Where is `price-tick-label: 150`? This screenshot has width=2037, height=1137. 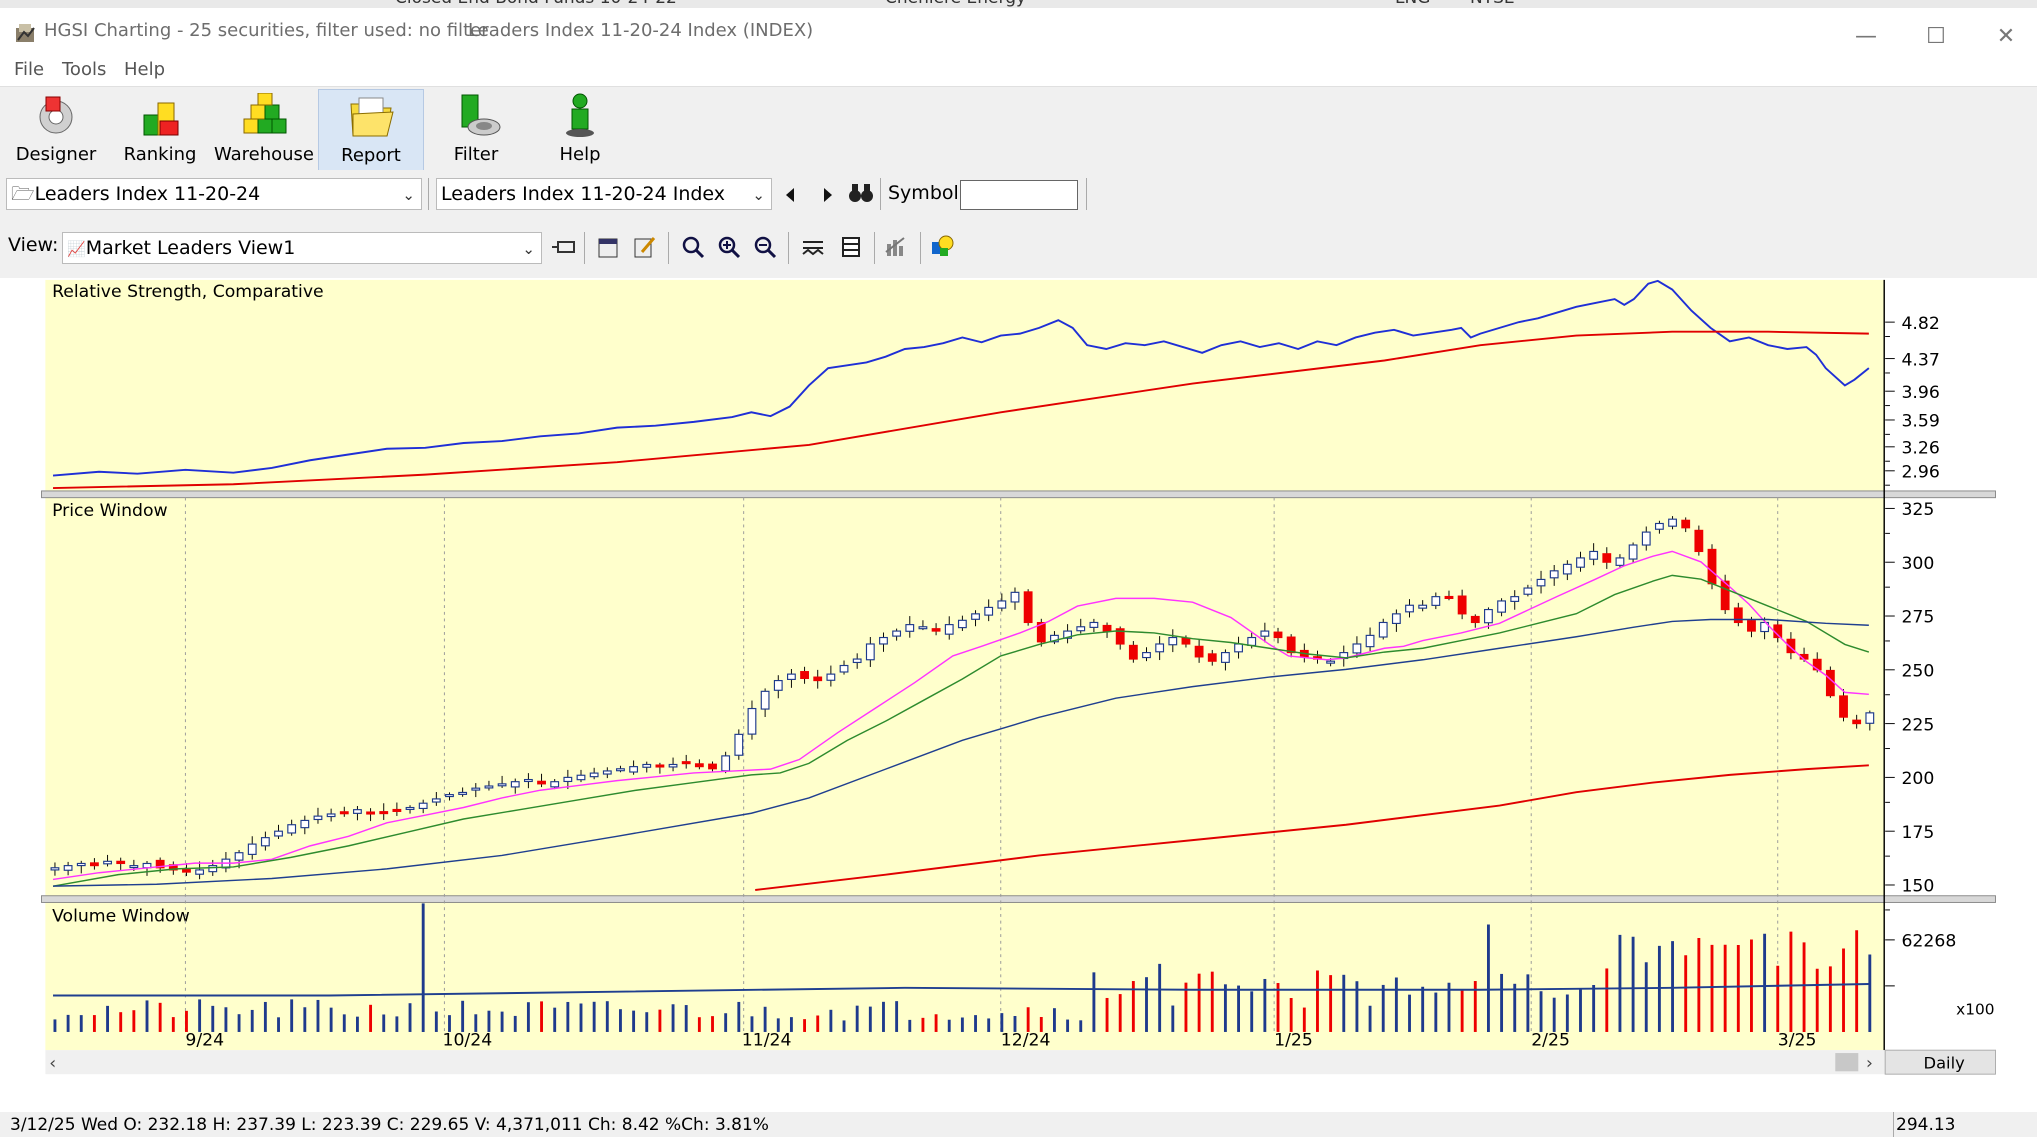 price-tick-label: 150 is located at coordinates (1917, 887).